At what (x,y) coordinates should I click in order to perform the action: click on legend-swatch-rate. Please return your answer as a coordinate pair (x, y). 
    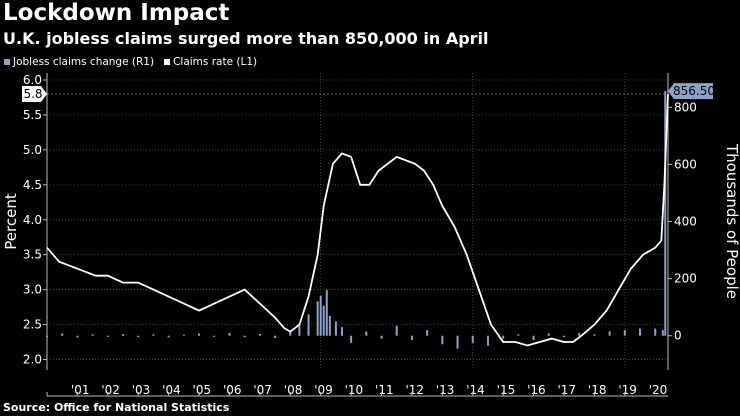
    Looking at the image, I should click on (167, 62).